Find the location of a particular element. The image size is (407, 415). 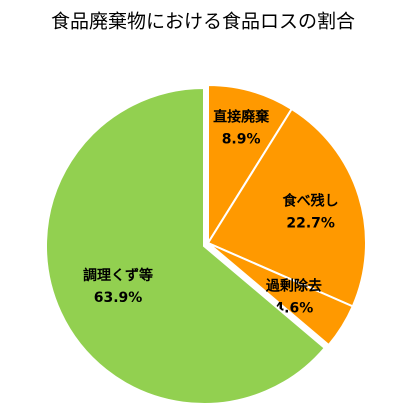

slice-label: 直接廃棄 is located at coordinates (241, 117).